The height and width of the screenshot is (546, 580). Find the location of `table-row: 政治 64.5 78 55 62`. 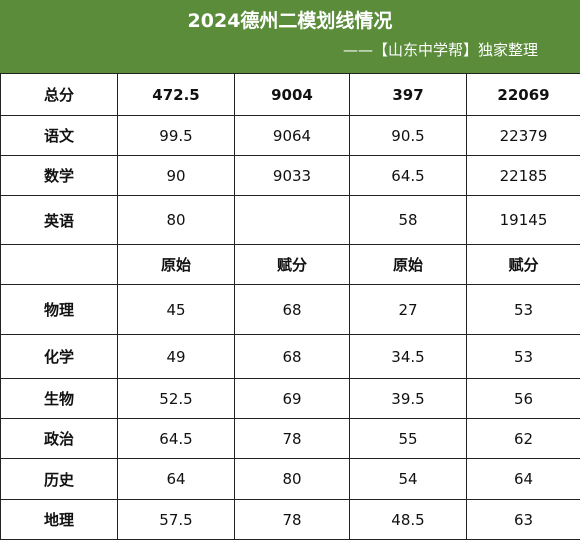

table-row: 政治 64.5 78 55 62 is located at coordinates (290, 438).